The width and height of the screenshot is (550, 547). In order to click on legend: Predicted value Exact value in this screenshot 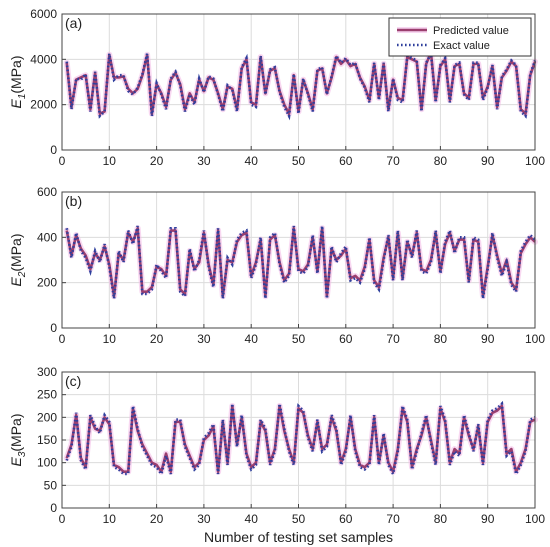, I will do `click(460, 37)`.